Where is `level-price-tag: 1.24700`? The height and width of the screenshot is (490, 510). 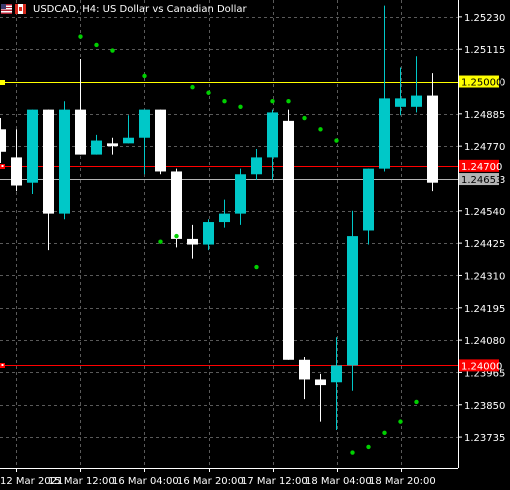
level-price-tag: 1.24700 is located at coordinates (481, 167).